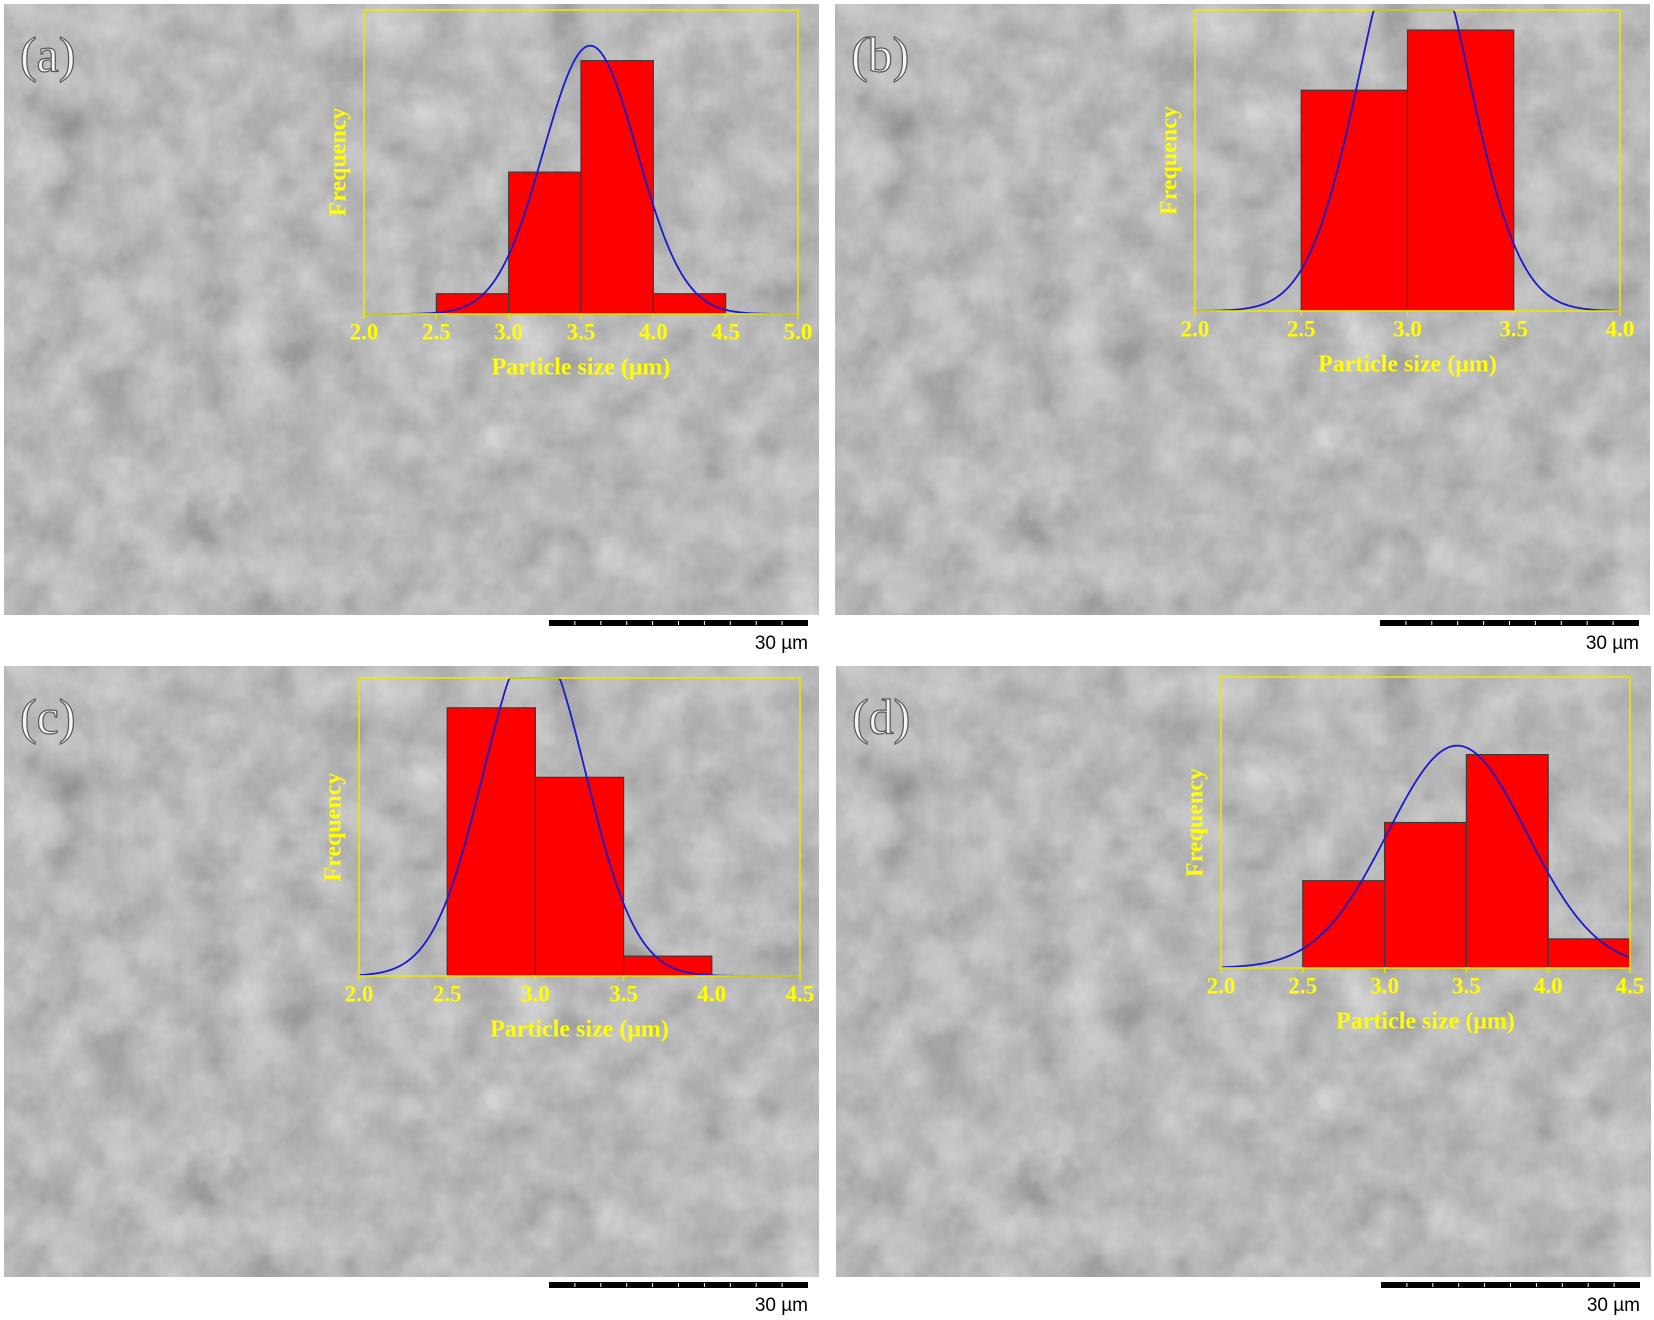 The height and width of the screenshot is (1320, 1654). What do you see at coordinates (880, 54) in the screenshot?
I see `panel-label: (b)` at bounding box center [880, 54].